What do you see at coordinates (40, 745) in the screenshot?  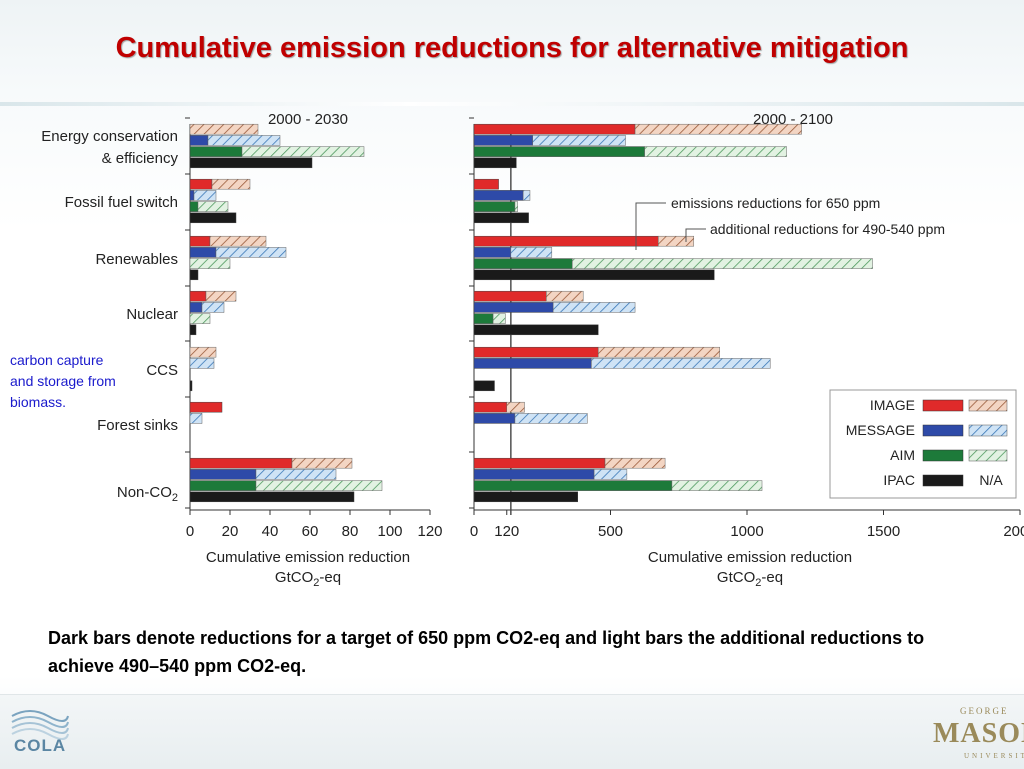 I see `cola-logo-text: COLA` at bounding box center [40, 745].